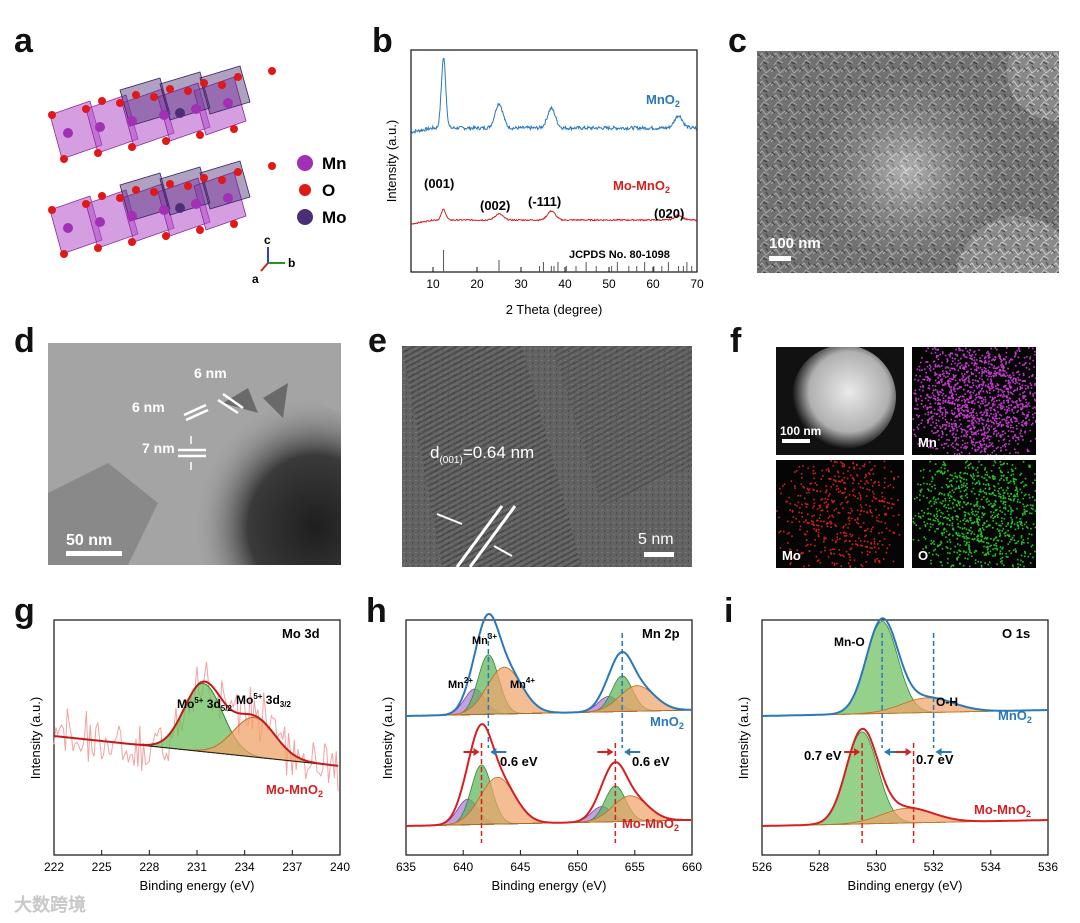 The height and width of the screenshot is (923, 1080). What do you see at coordinates (729, 611) in the screenshot?
I see `panel-label-i: i` at bounding box center [729, 611].